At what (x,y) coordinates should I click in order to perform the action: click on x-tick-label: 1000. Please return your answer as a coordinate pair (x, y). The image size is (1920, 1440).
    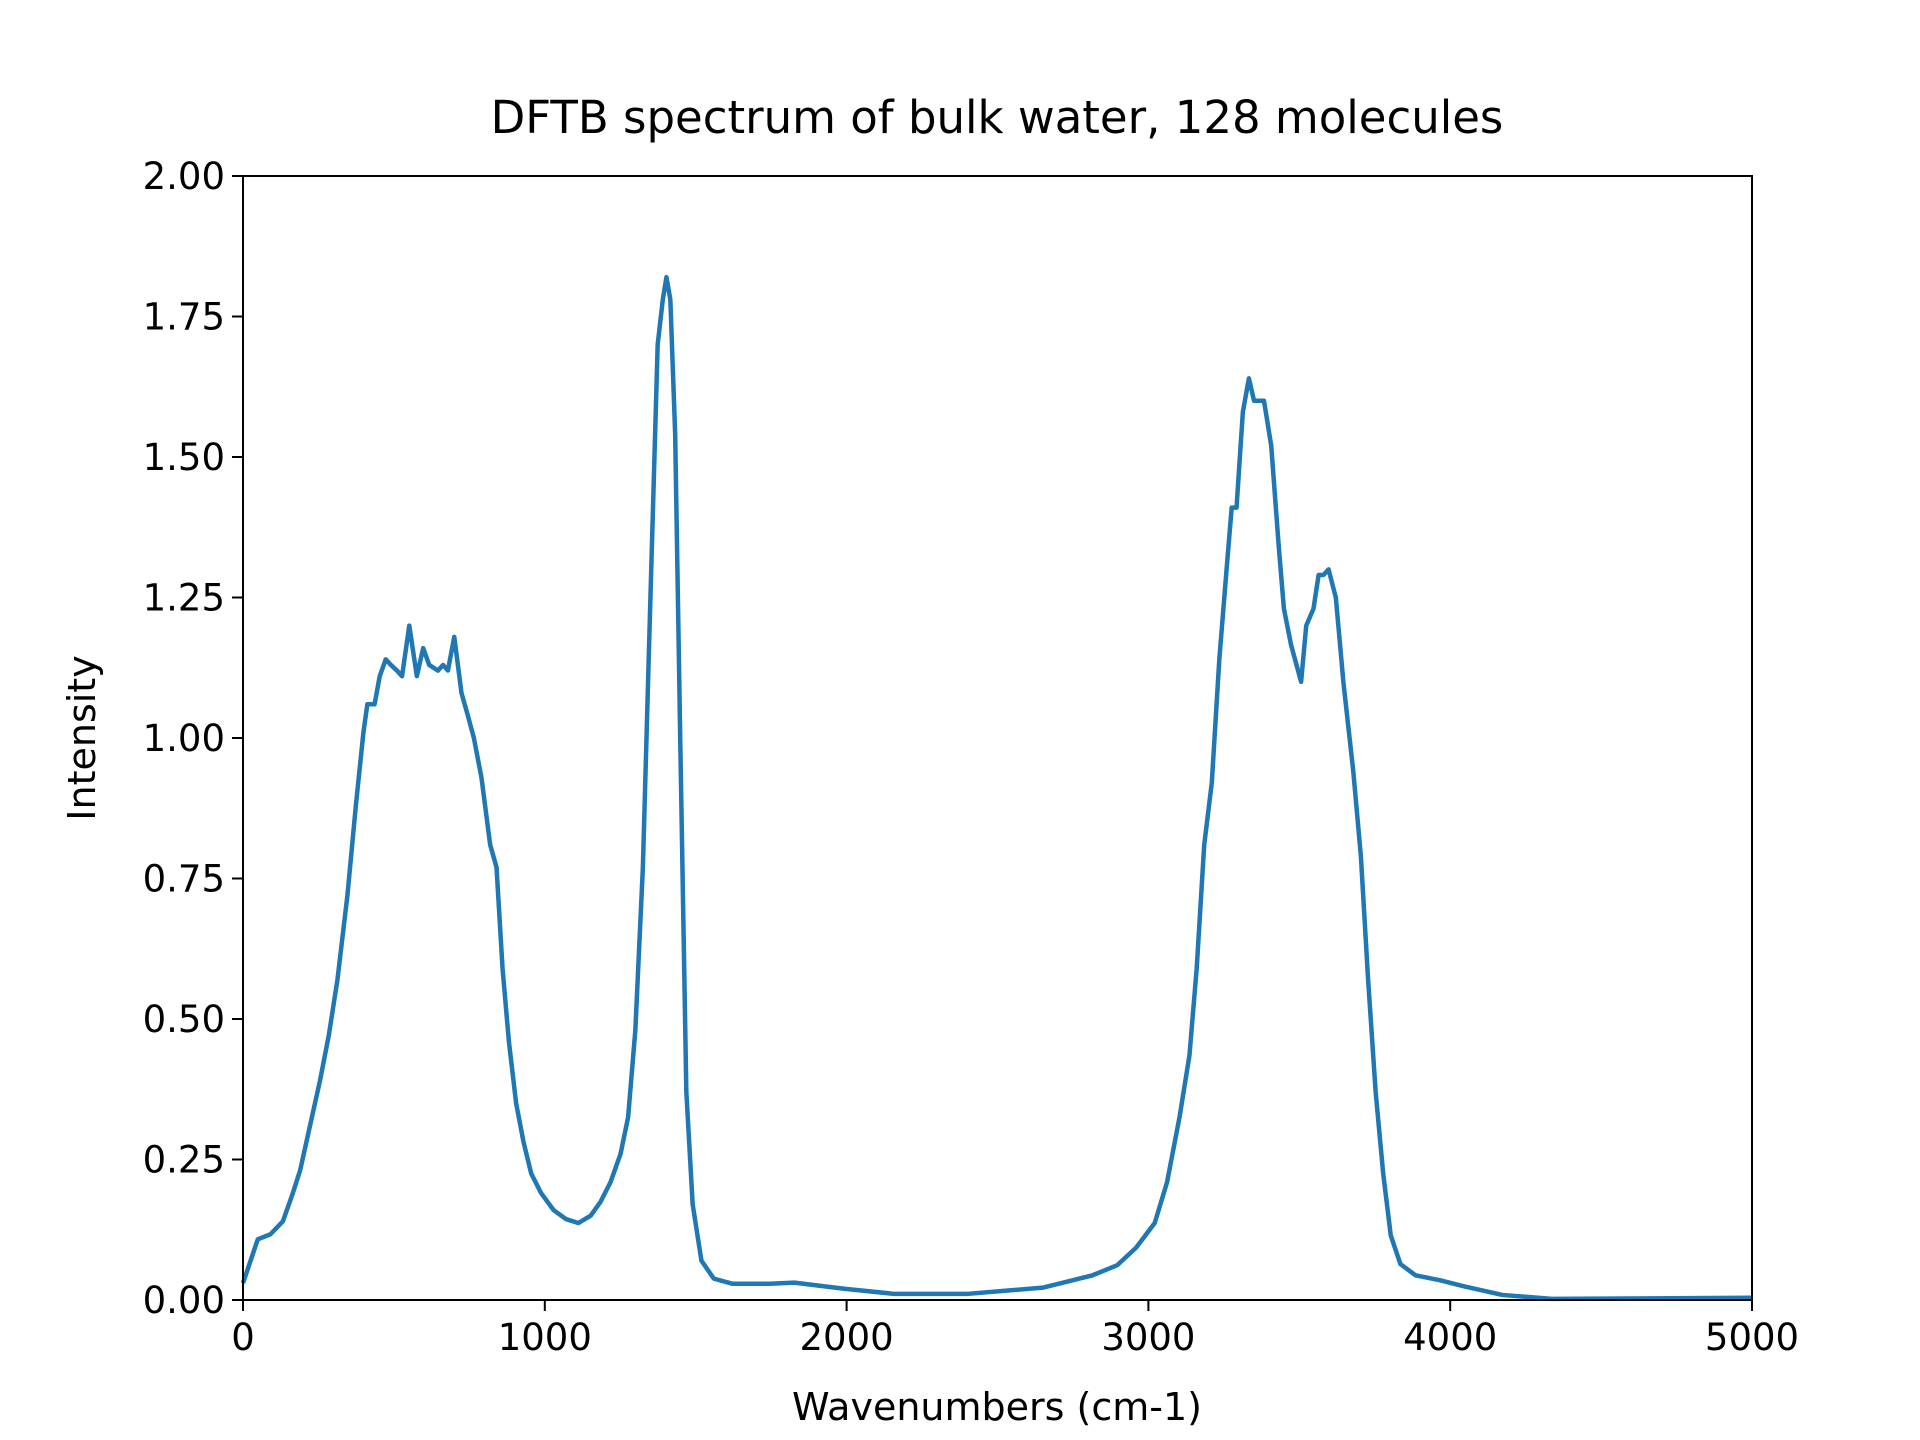
    Looking at the image, I should click on (545, 1337).